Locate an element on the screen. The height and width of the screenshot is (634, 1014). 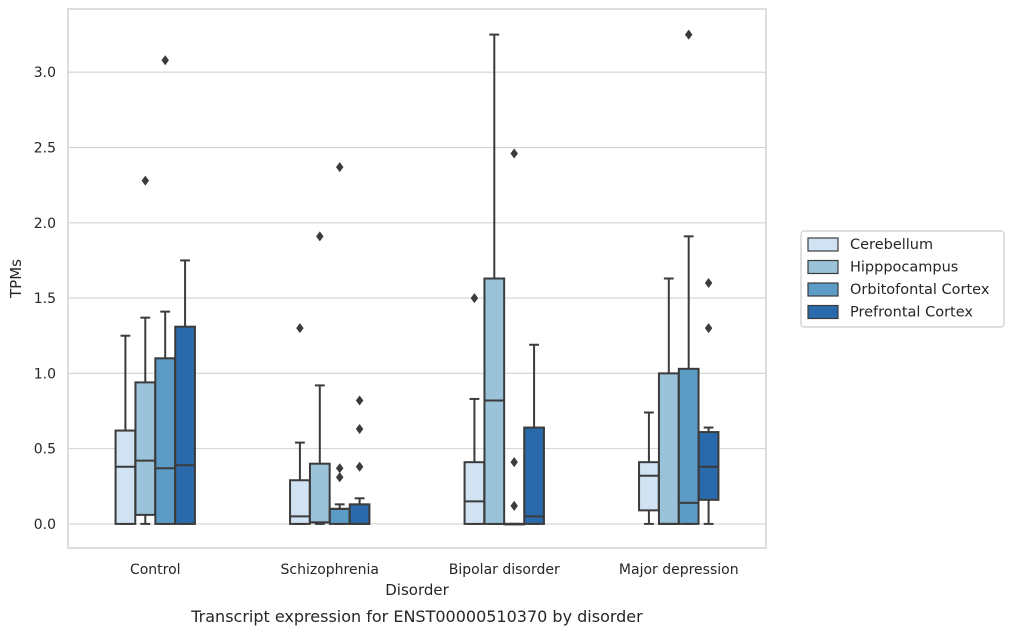
legend-item: Prefrontal Cortex is located at coordinates (890, 312).